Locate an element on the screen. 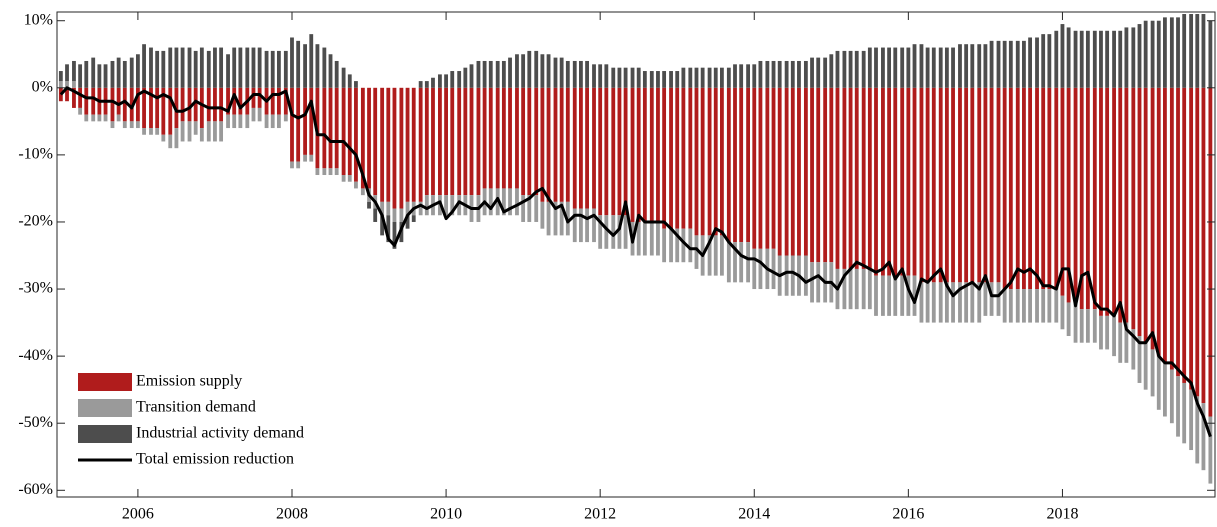 This screenshot has width=1217, height=527. x-tick-label: 2014 is located at coordinates (754, 514).